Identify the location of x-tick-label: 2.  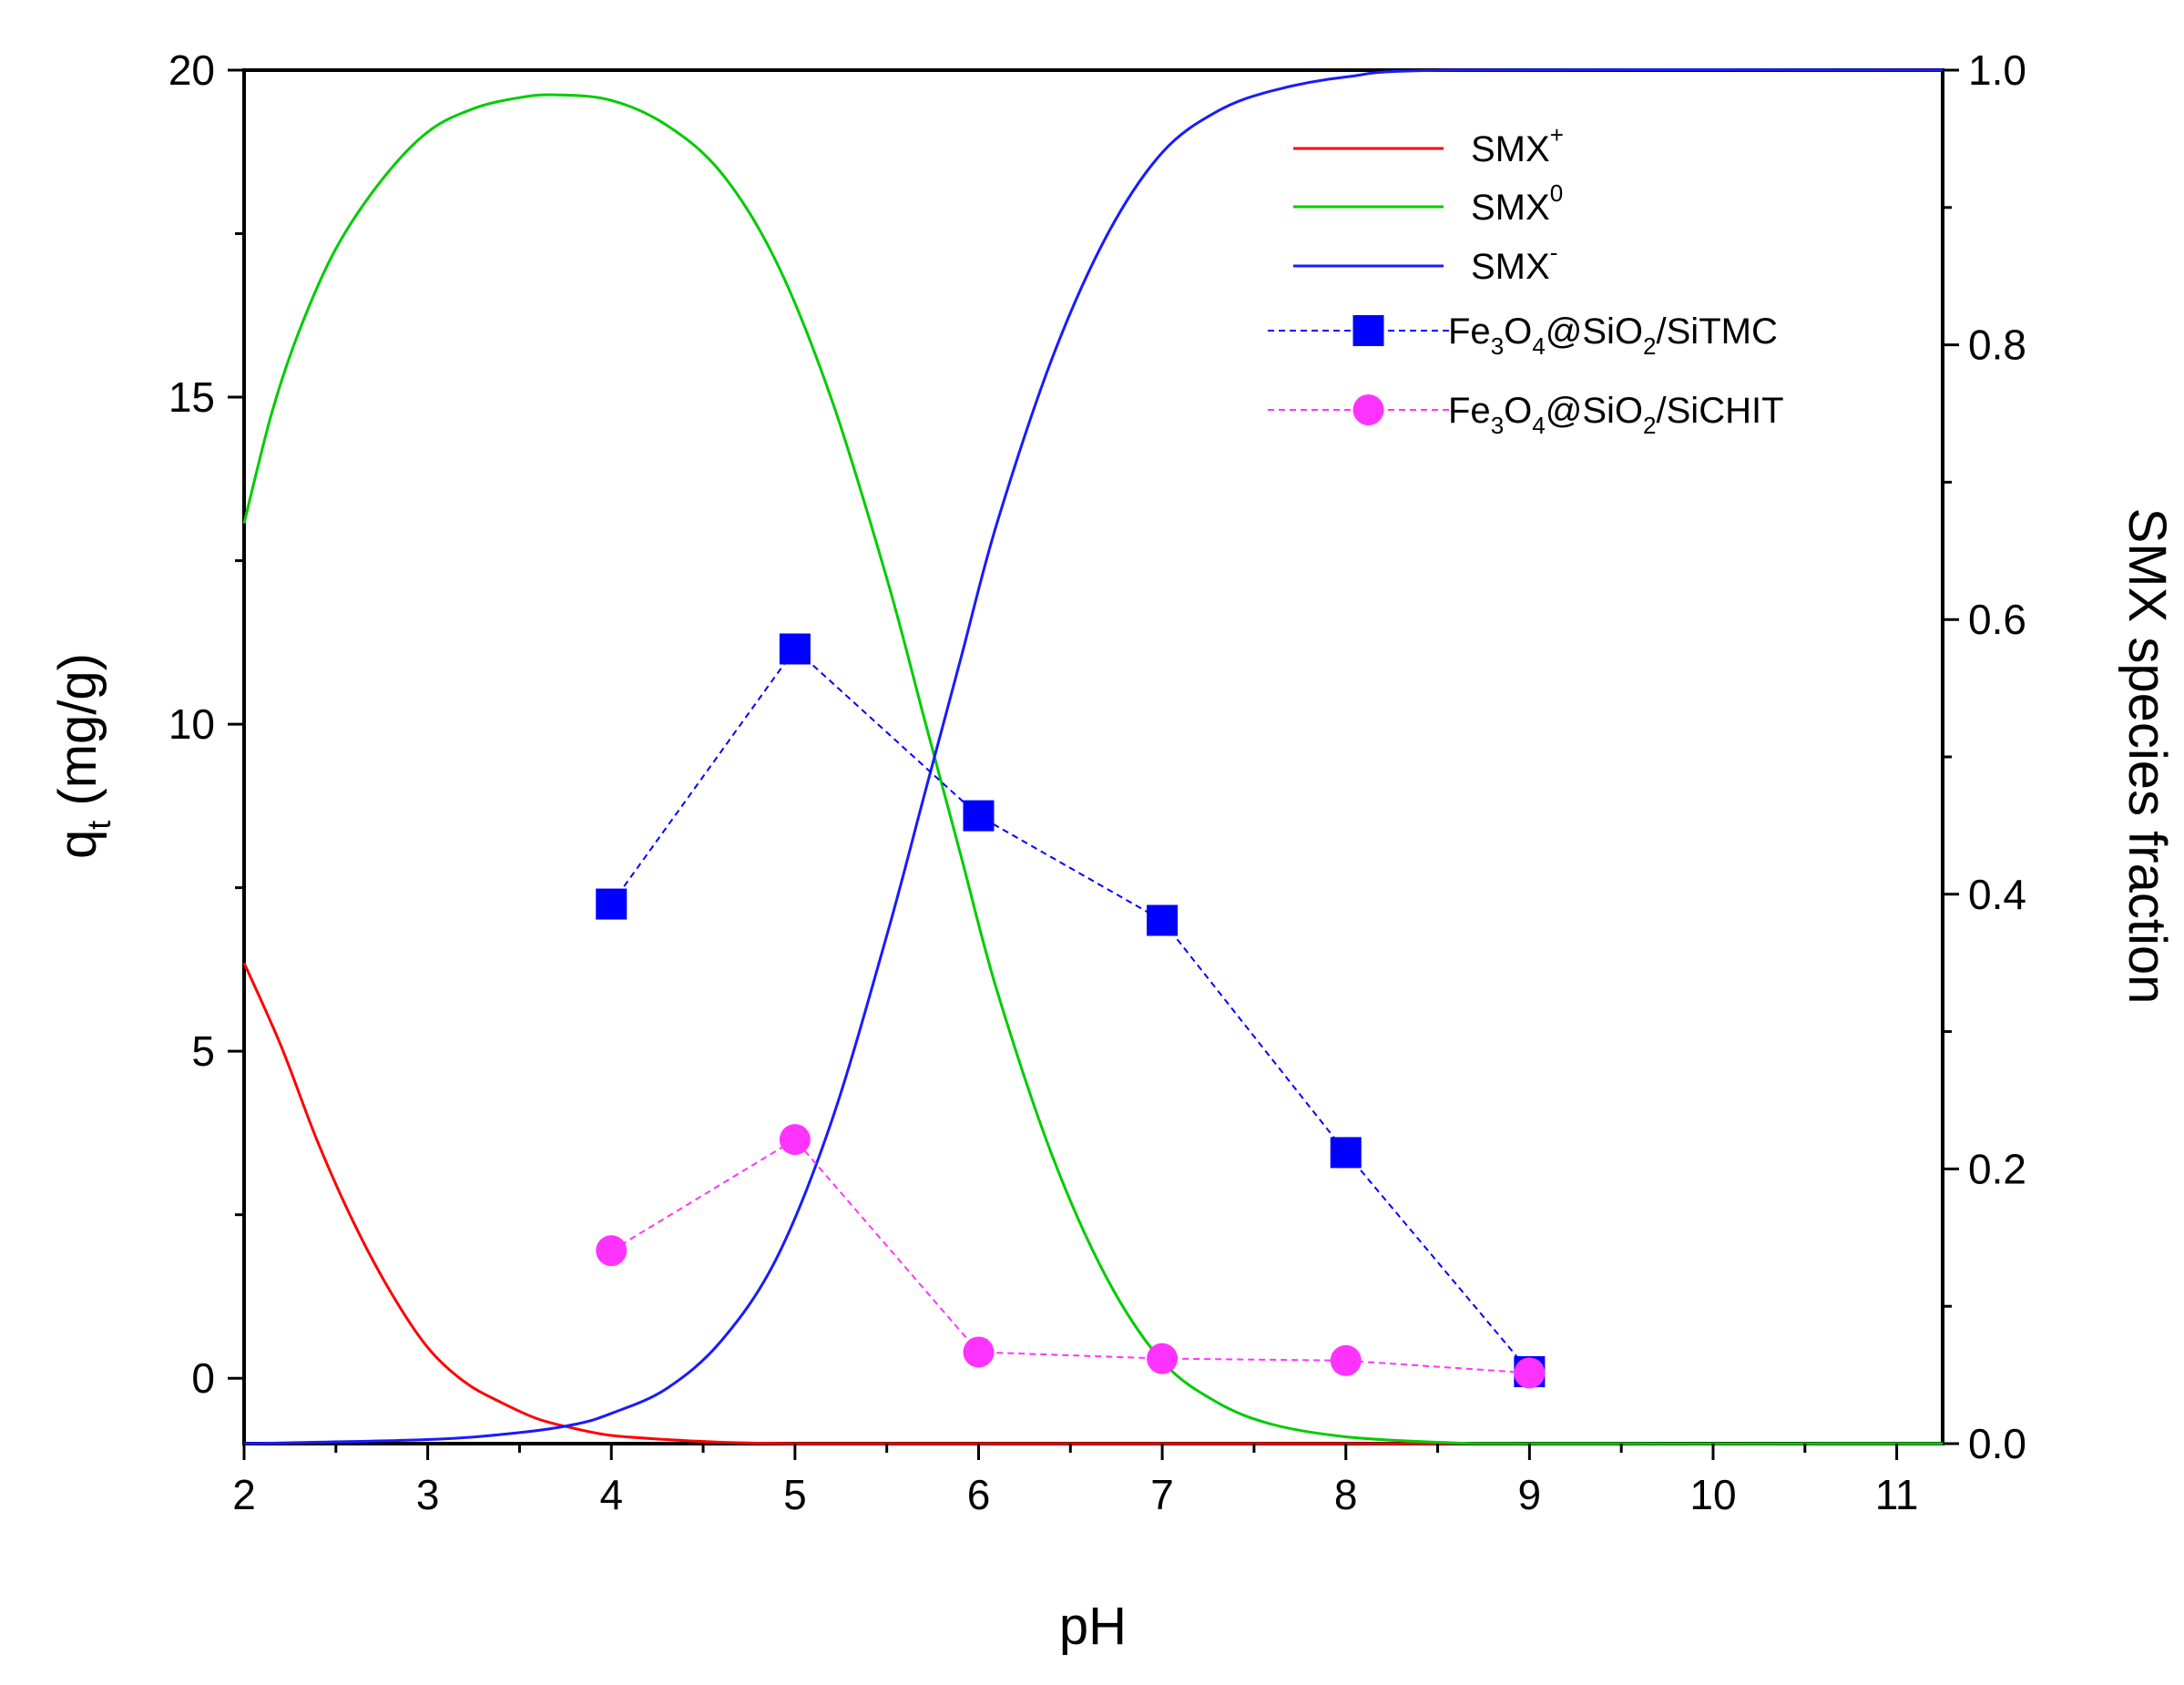
(244, 1494).